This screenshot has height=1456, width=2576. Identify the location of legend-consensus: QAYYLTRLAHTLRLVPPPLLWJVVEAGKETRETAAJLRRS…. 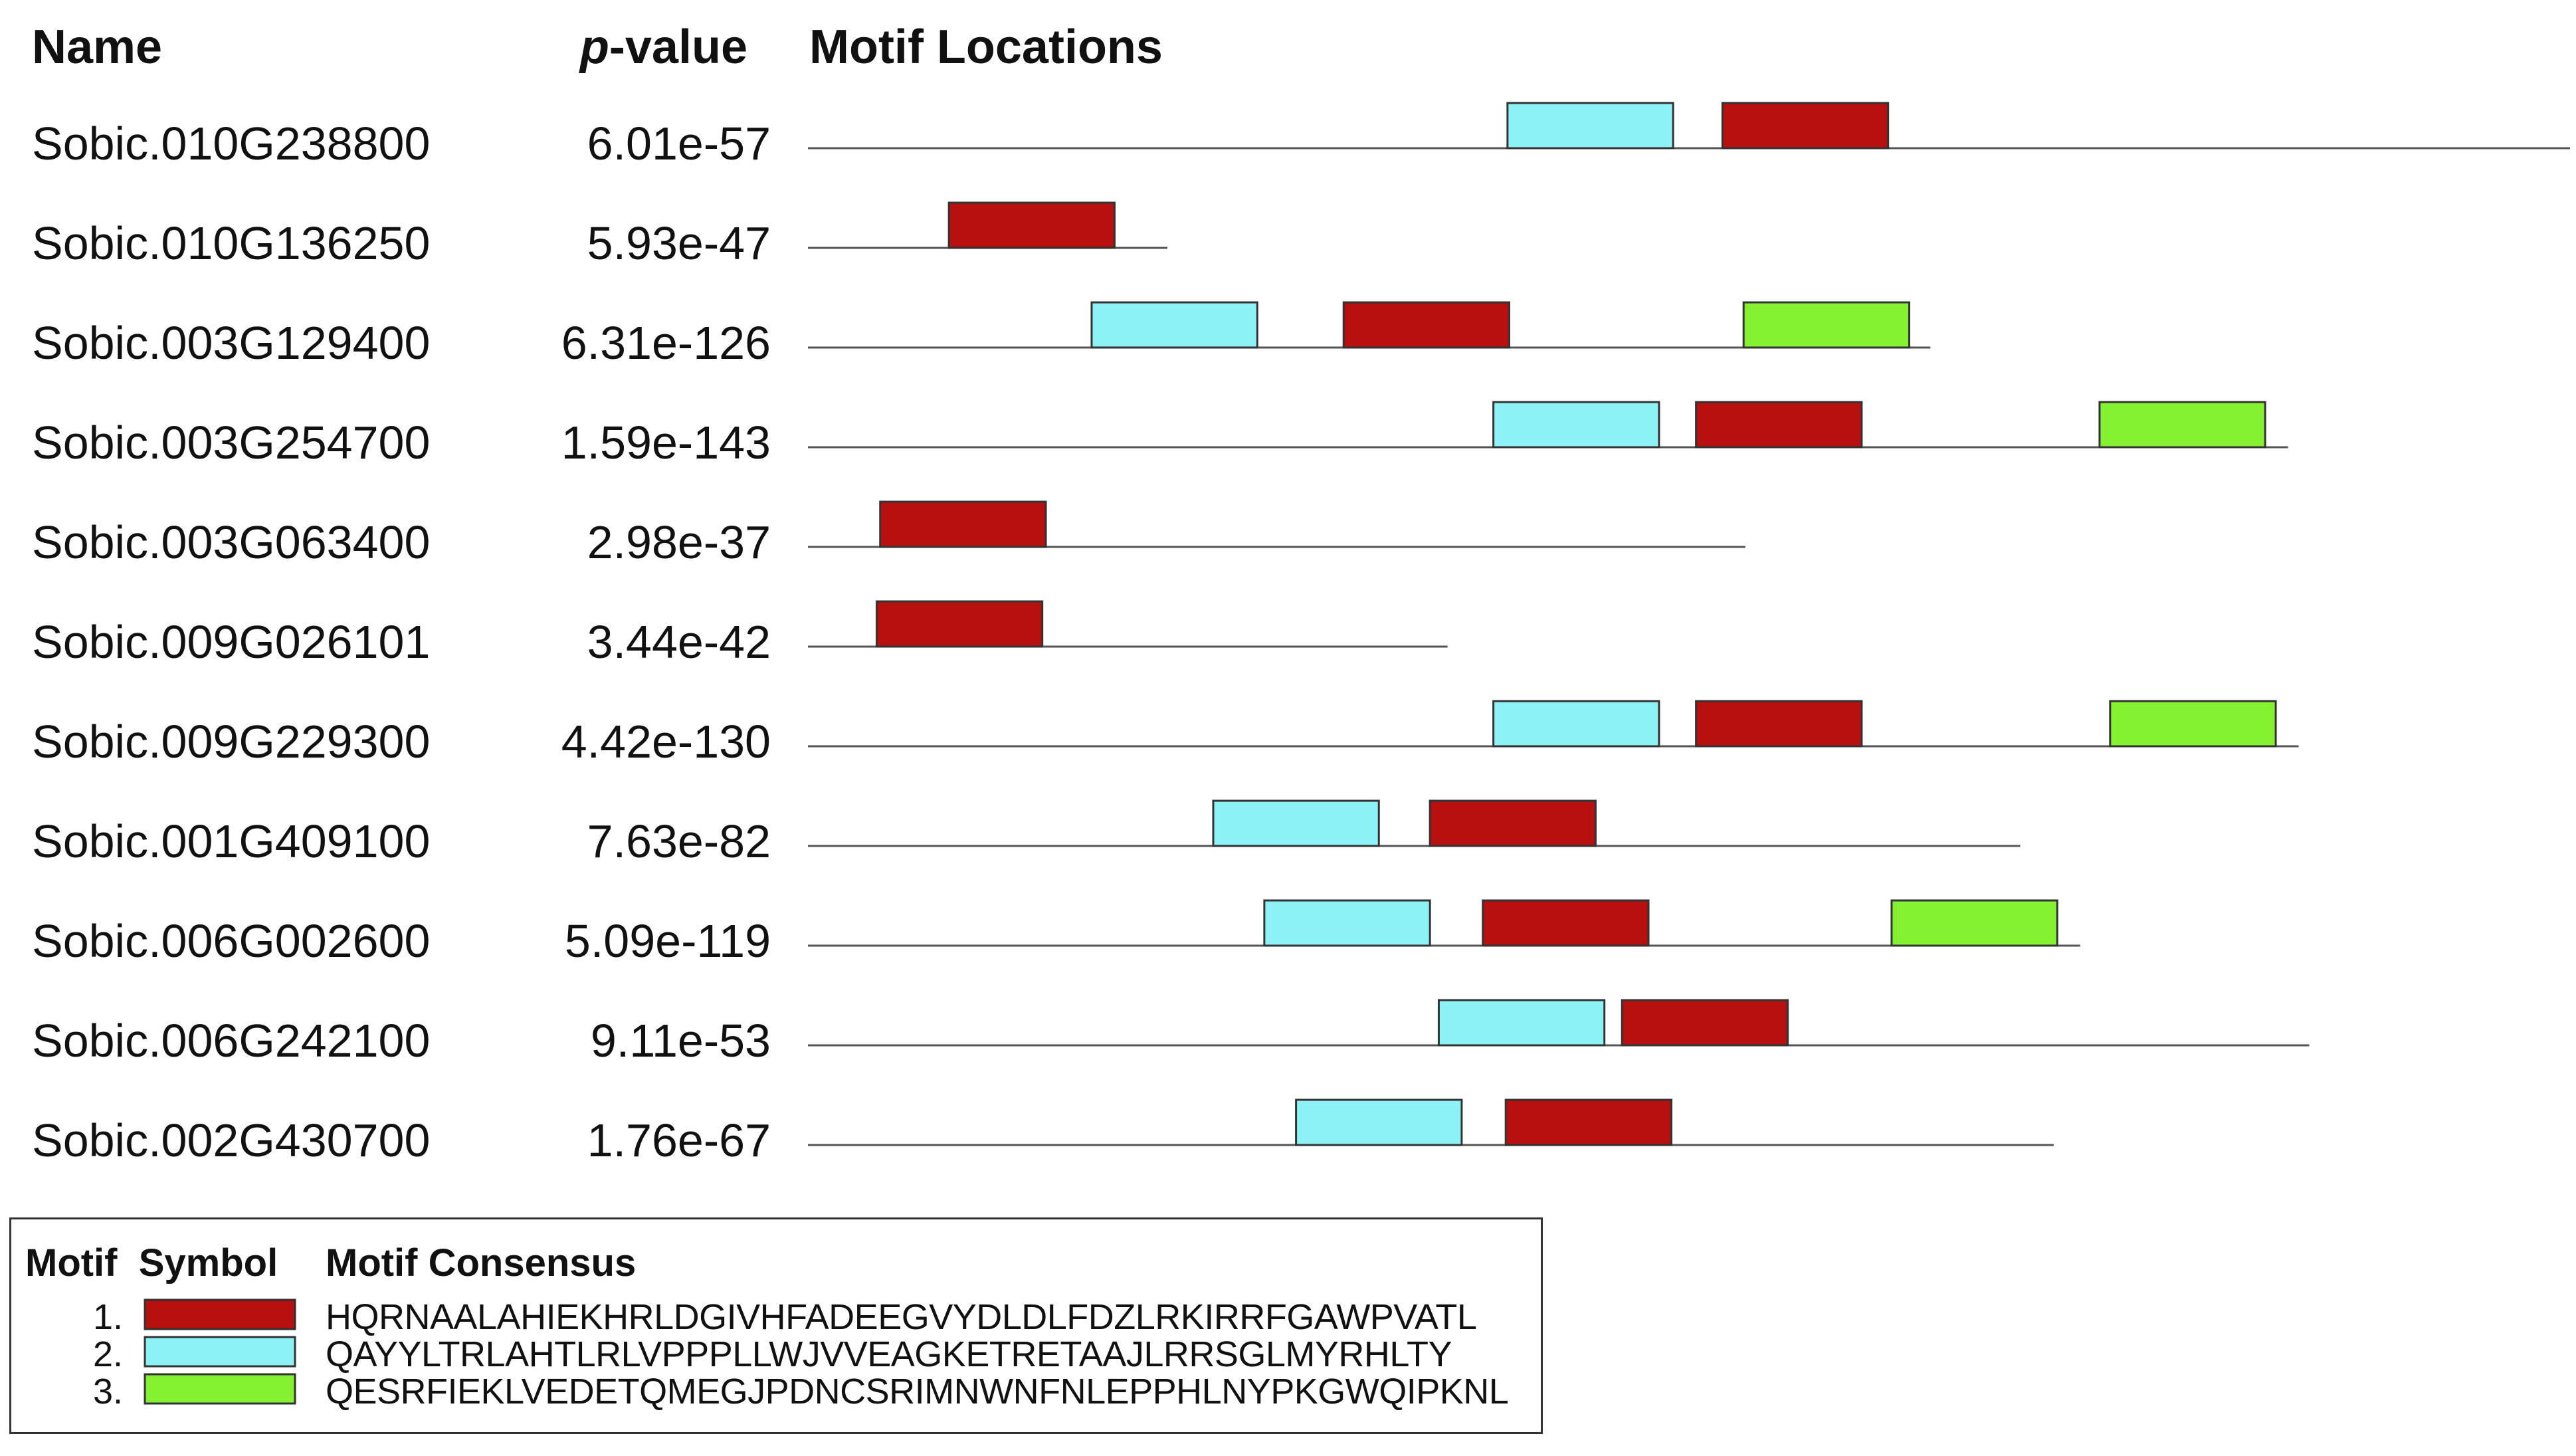
(889, 1354).